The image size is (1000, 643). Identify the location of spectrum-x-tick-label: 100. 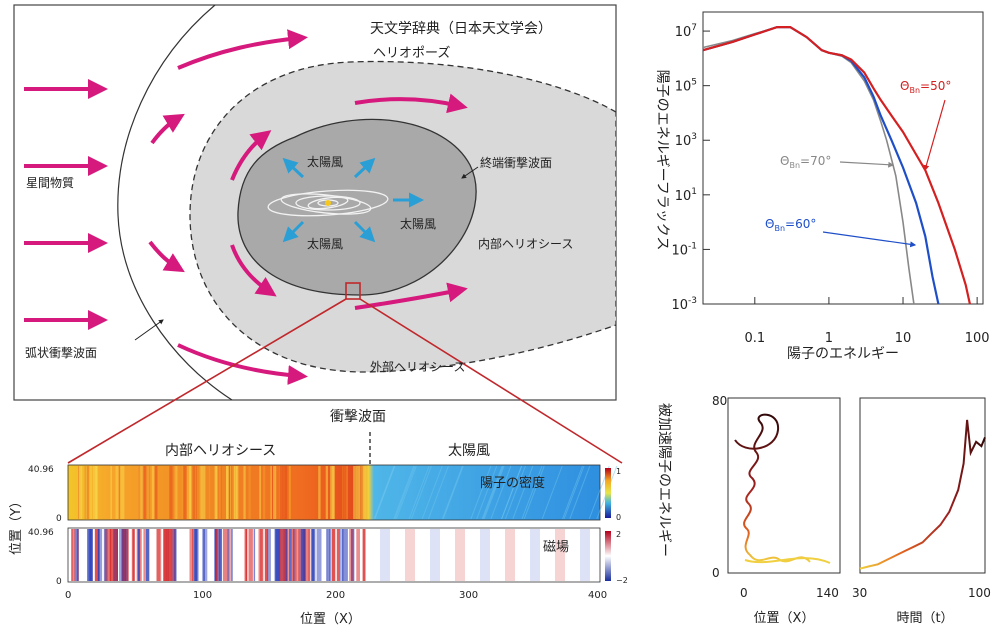
(977, 338).